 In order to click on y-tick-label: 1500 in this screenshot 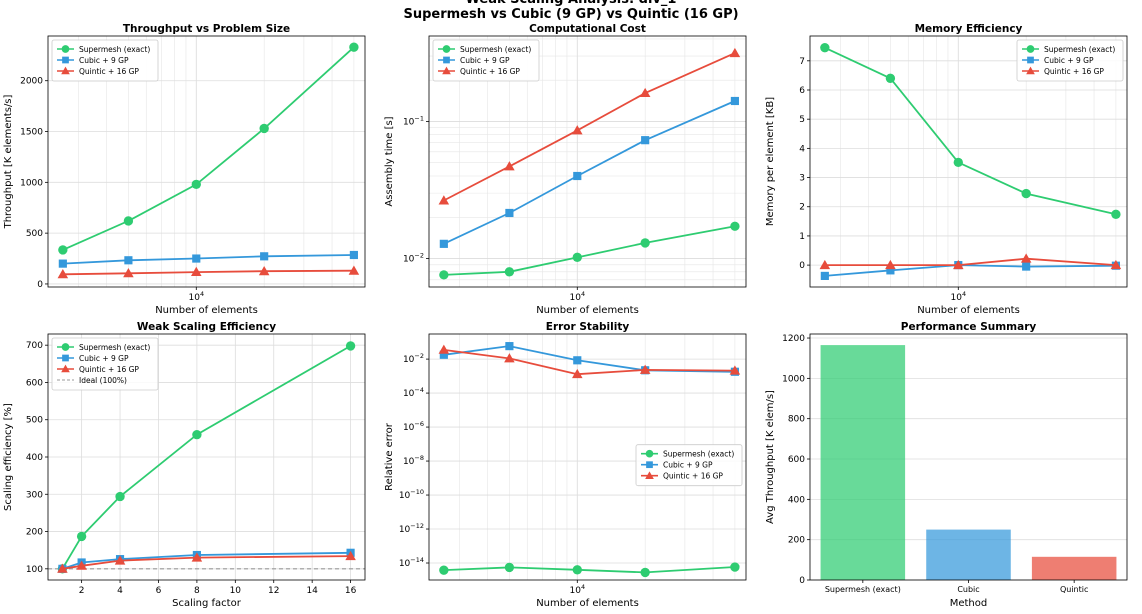, I will do `click(31, 133)`.